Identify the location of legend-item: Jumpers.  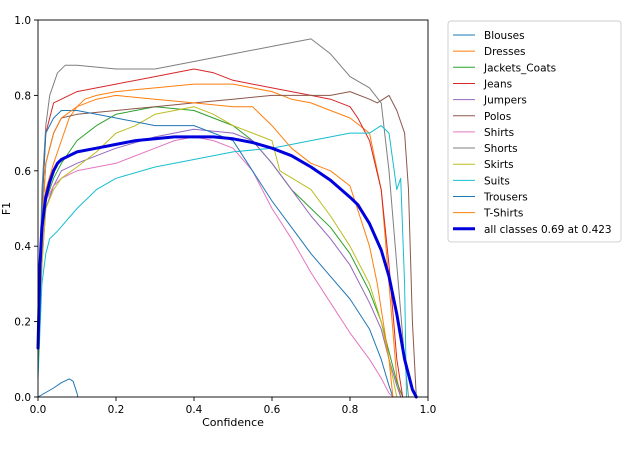
(490, 101).